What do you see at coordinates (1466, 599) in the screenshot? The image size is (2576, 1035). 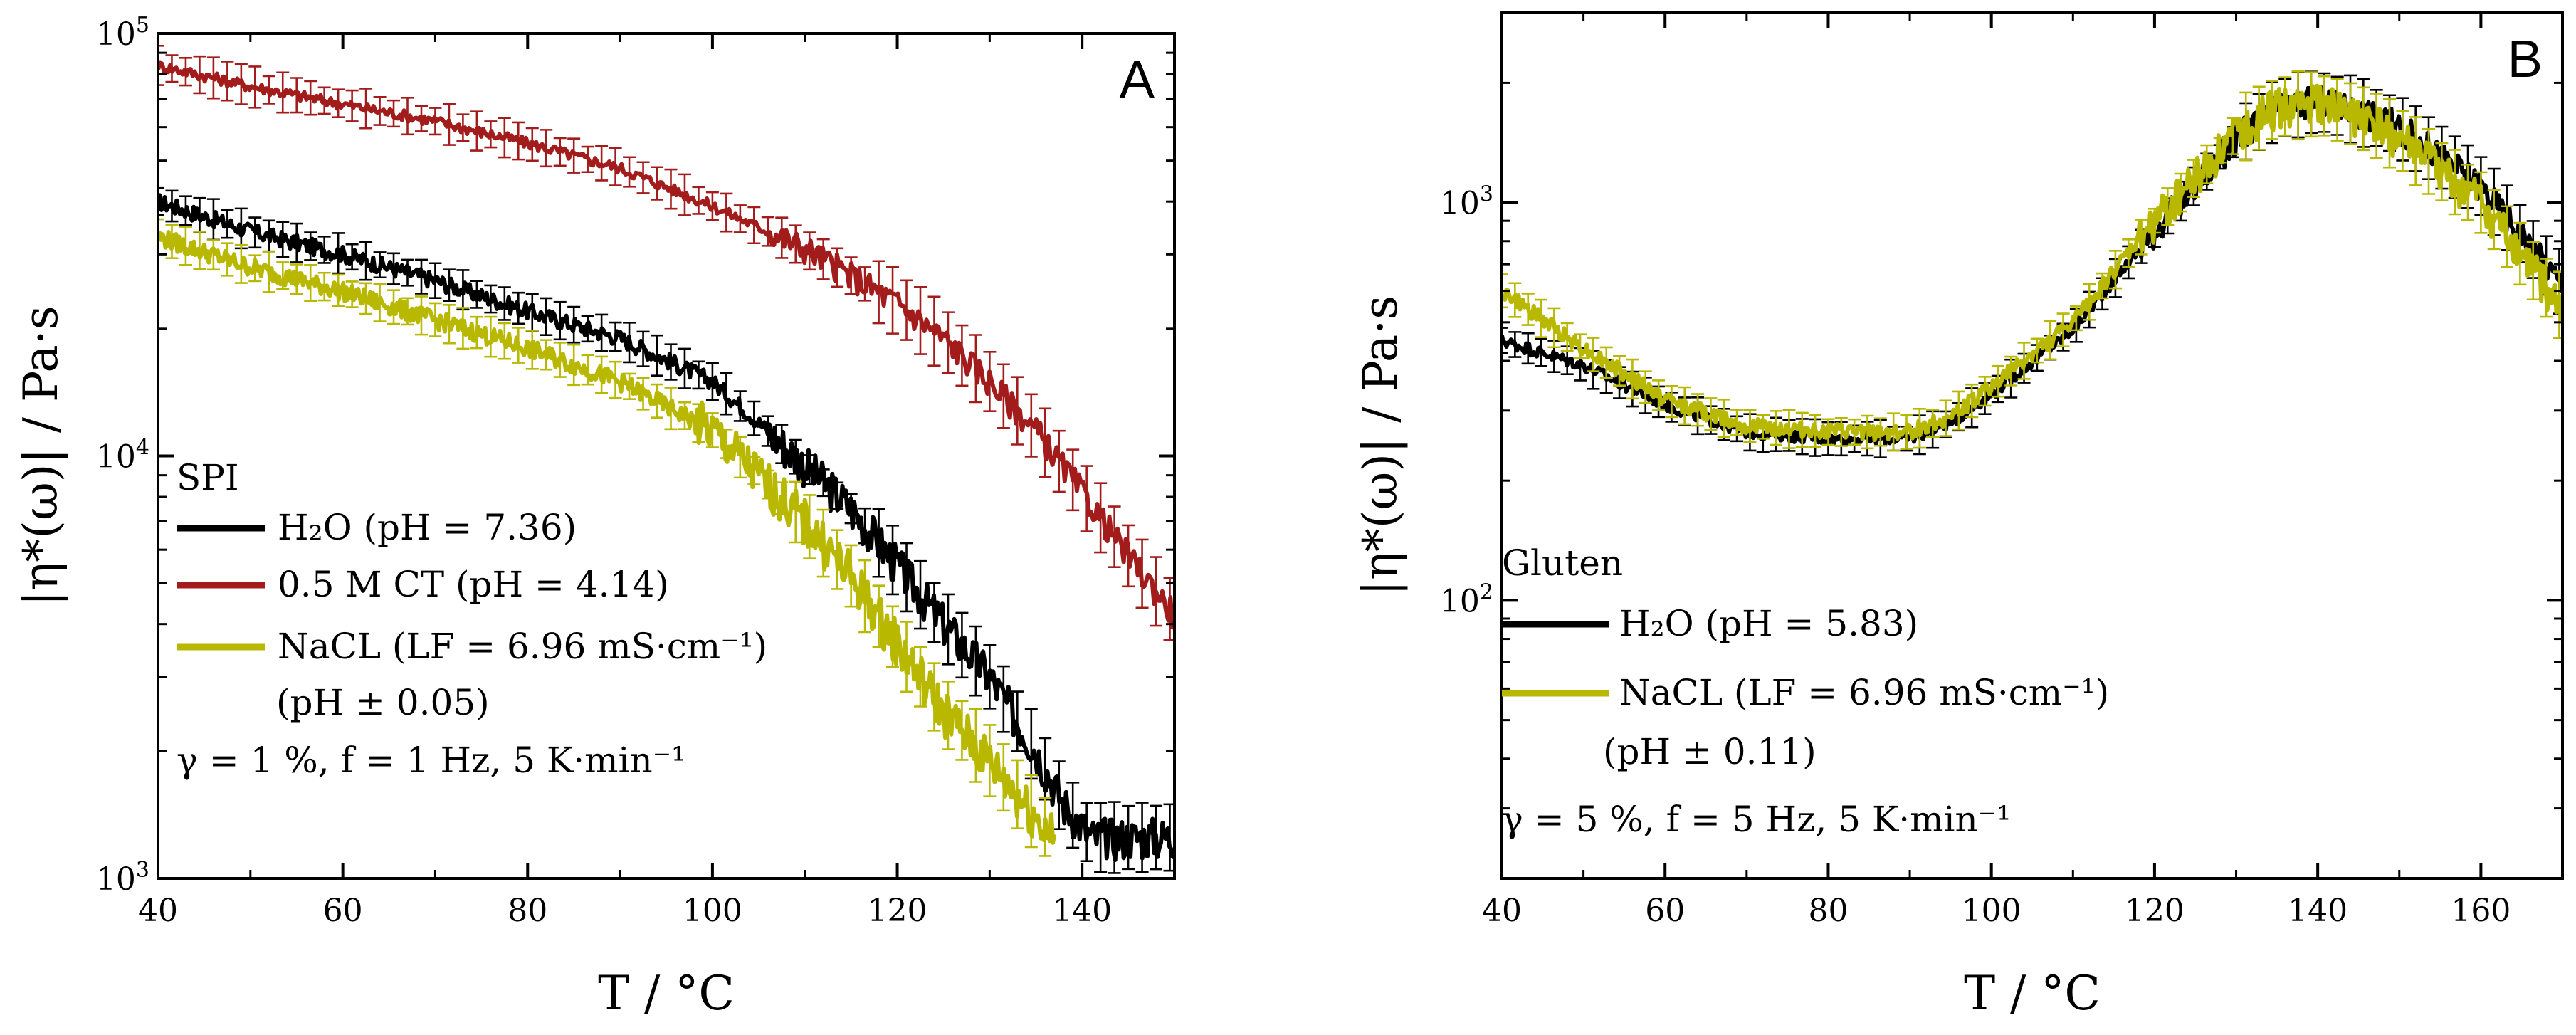 I see `y-tick-label: 10²` at bounding box center [1466, 599].